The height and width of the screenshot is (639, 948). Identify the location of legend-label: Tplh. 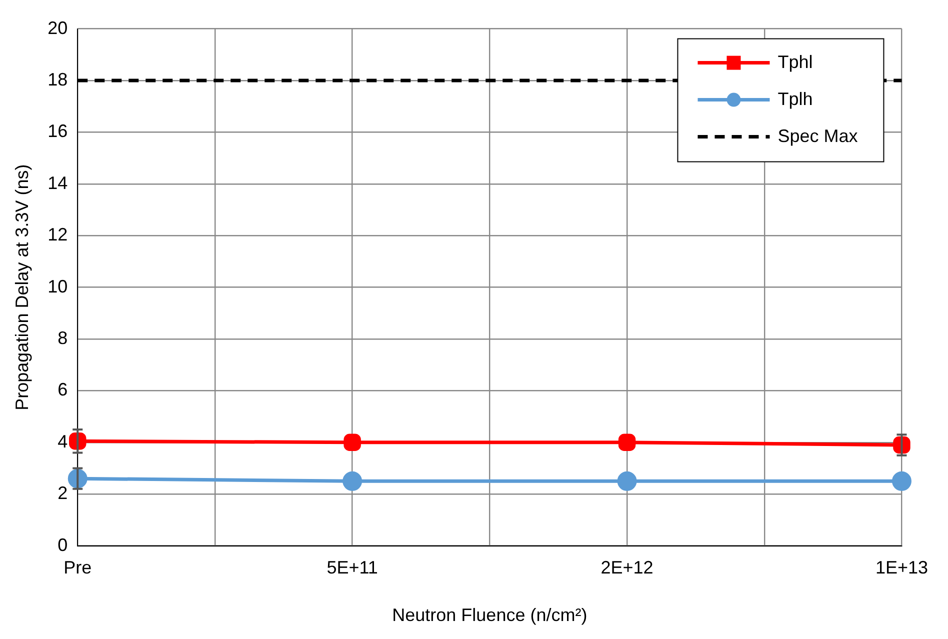
(795, 98).